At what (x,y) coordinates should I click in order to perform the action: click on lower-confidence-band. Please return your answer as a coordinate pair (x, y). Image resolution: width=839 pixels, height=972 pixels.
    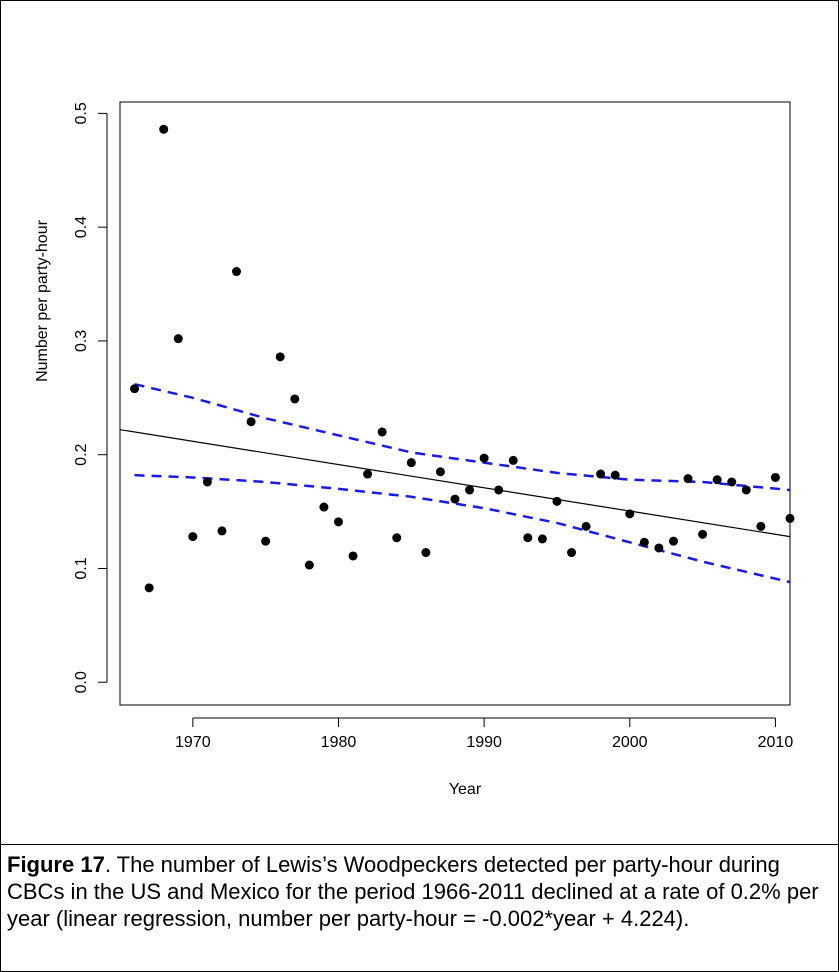
    Looking at the image, I should click on (462, 528).